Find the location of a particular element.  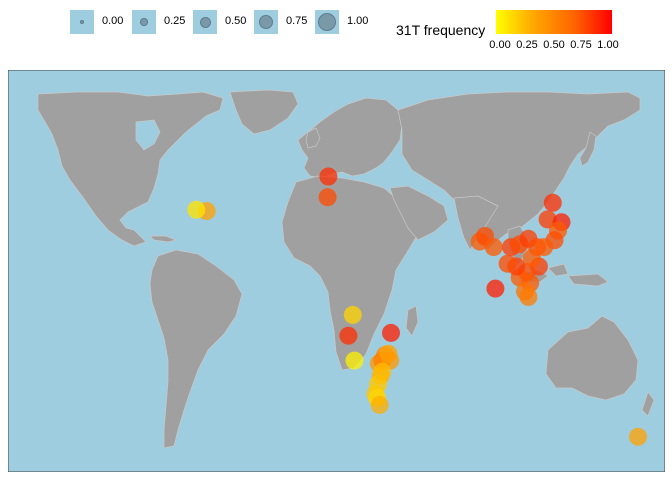

cuba is located at coordinates (163, 239).